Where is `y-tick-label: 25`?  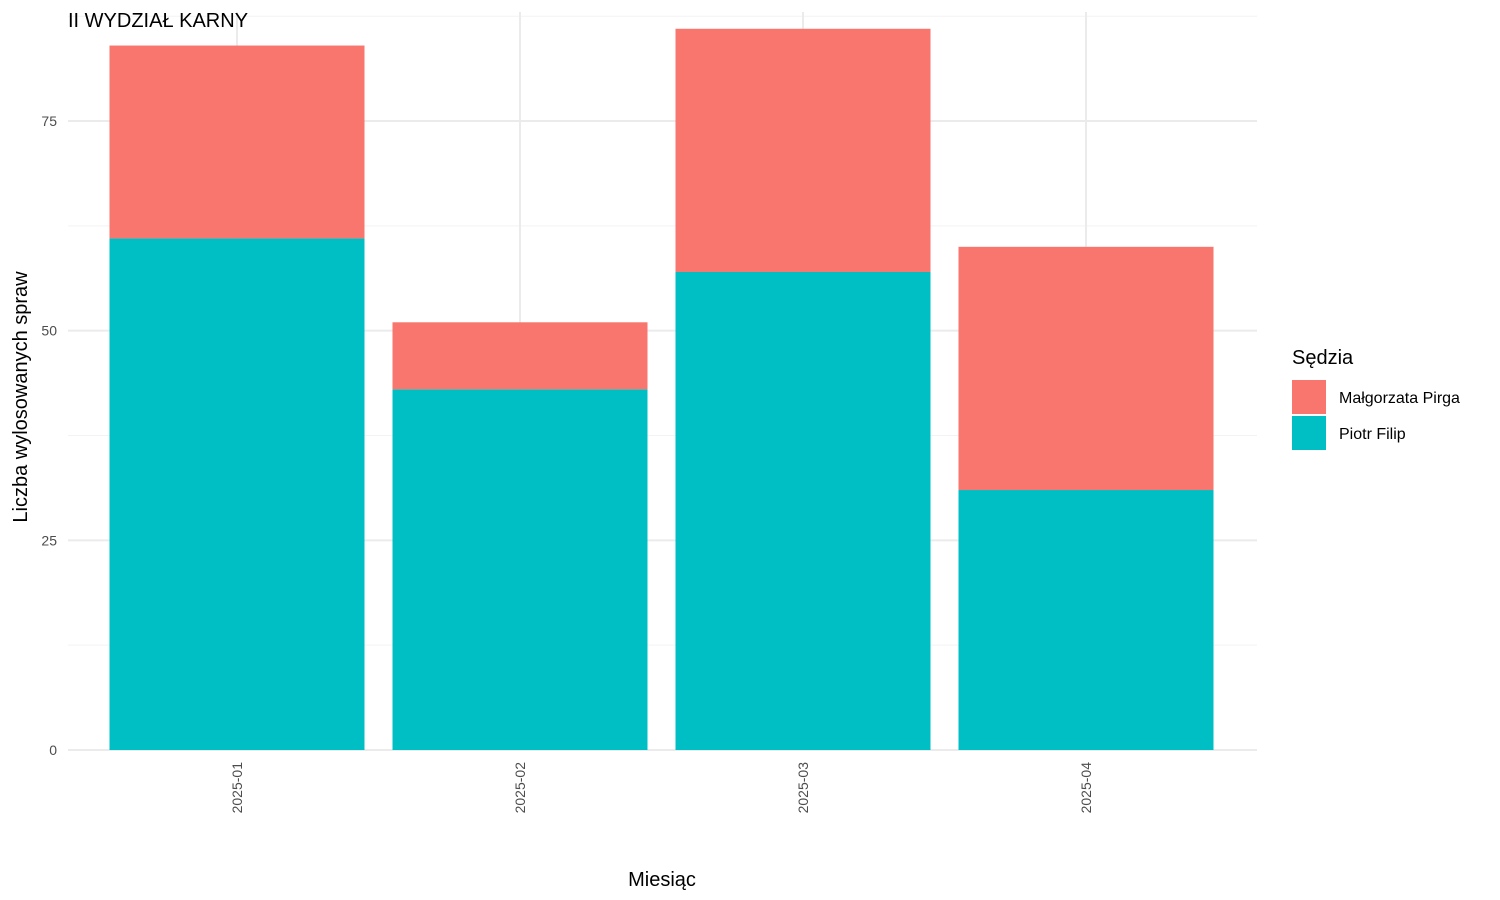 y-tick-label: 25 is located at coordinates (49, 540).